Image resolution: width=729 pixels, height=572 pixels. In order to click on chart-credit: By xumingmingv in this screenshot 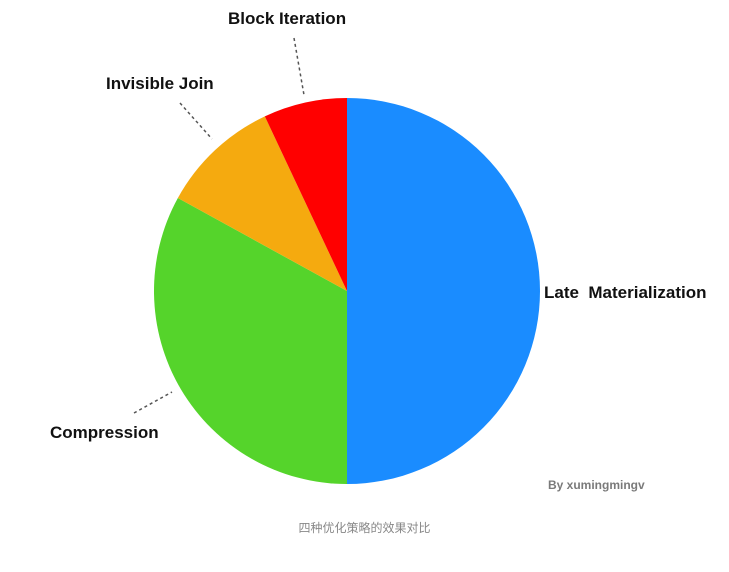, I will do `click(596, 485)`.